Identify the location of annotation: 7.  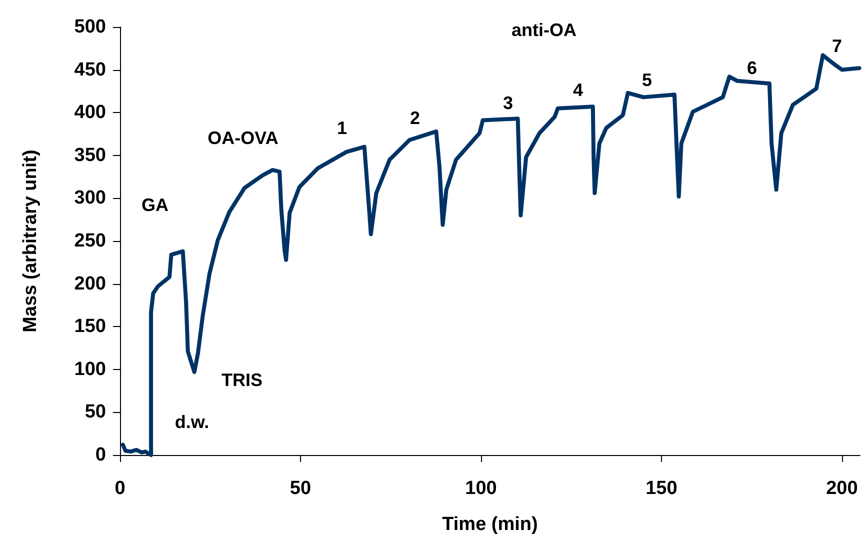
(837, 46).